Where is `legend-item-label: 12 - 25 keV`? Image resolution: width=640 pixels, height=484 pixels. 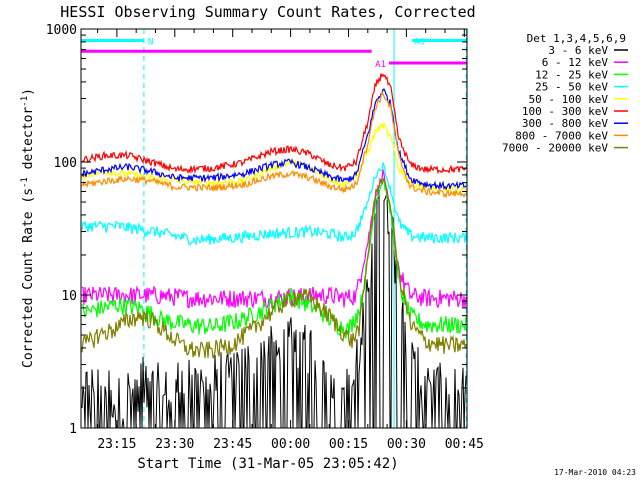
legend-item-label: 12 - 25 keV is located at coordinates (571, 74).